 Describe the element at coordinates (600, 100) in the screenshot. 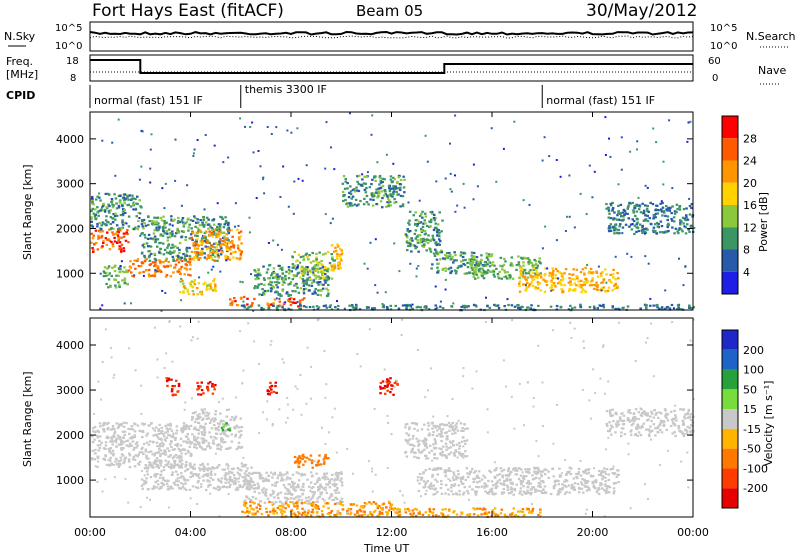

I see `cpid-segment-label: normal (fast) 151 IF` at that location.